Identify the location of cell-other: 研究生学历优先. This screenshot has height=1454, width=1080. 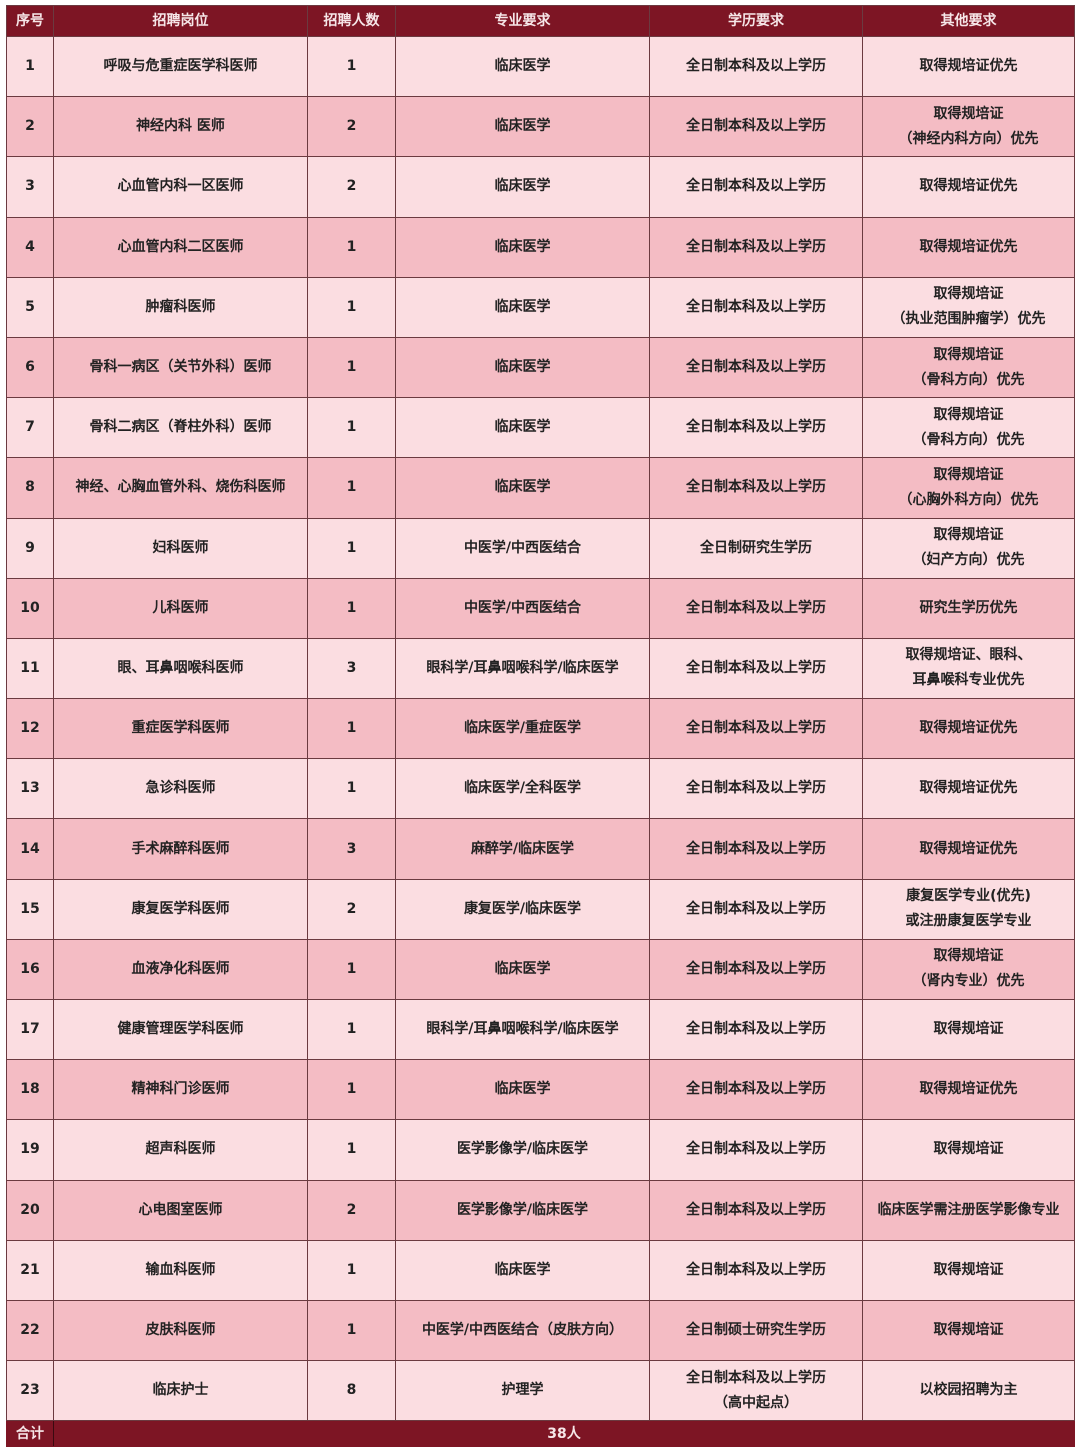
(968, 608).